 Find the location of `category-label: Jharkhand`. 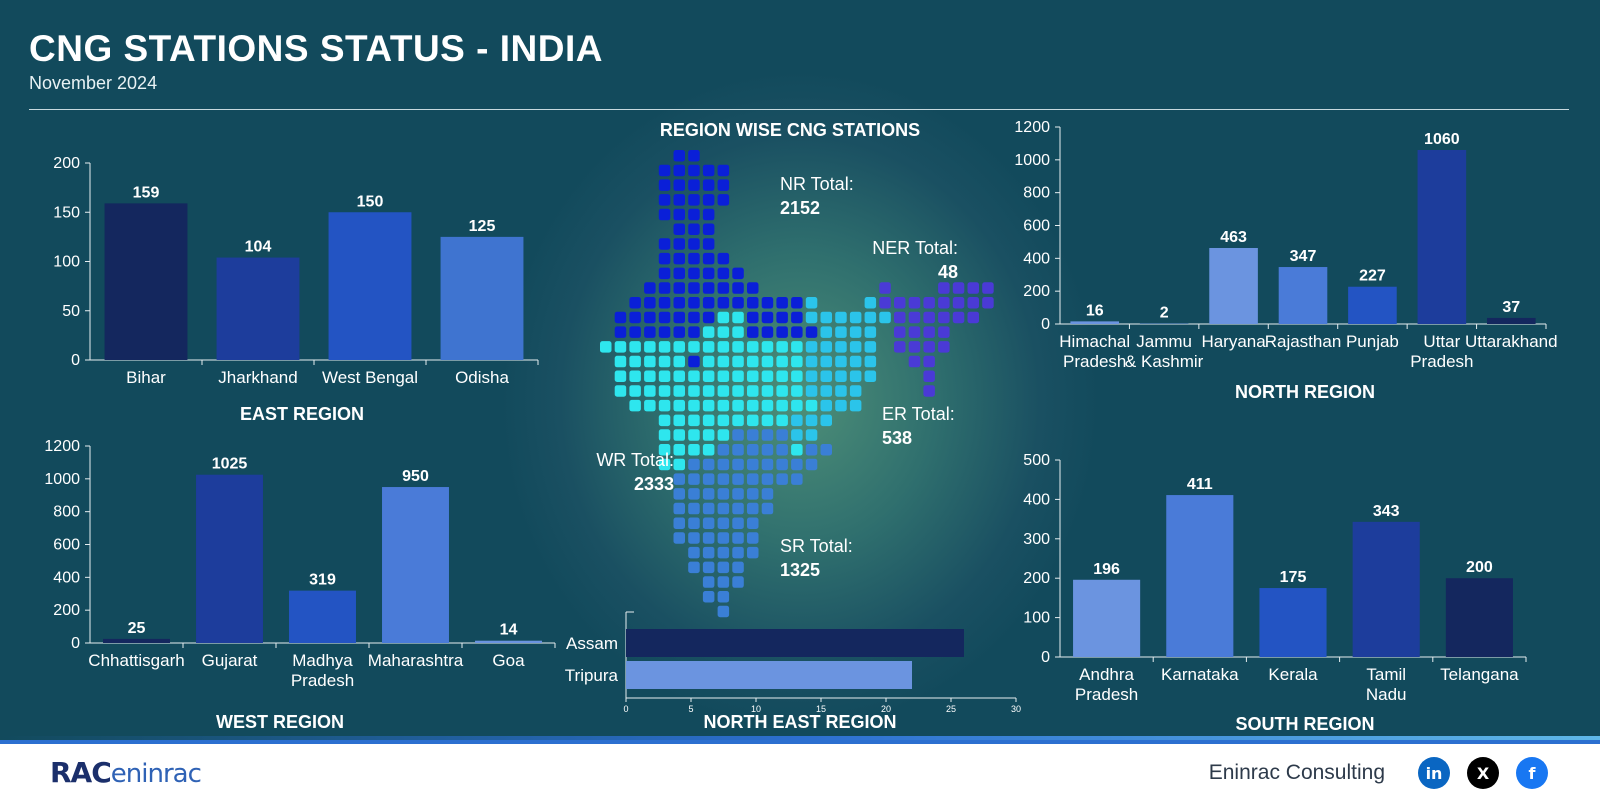

category-label: Jharkhand is located at coordinates (257, 377).